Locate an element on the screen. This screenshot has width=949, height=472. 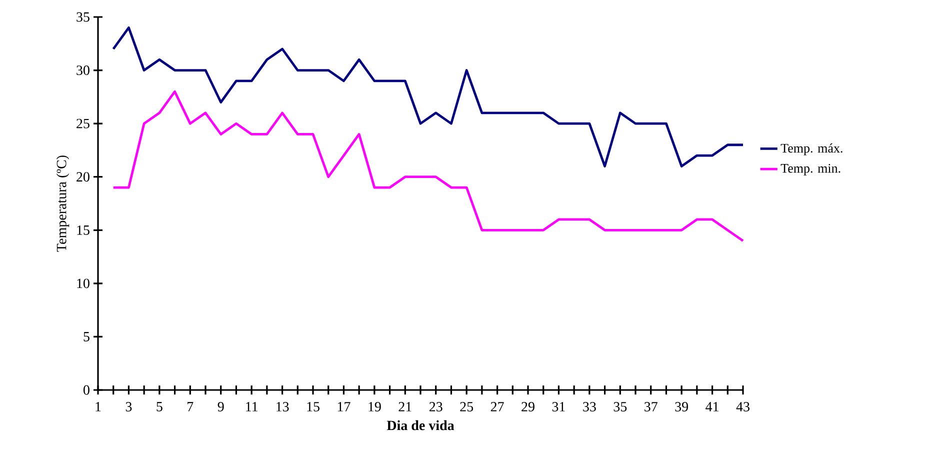
y-tick-label: 0 is located at coordinates (87, 390).